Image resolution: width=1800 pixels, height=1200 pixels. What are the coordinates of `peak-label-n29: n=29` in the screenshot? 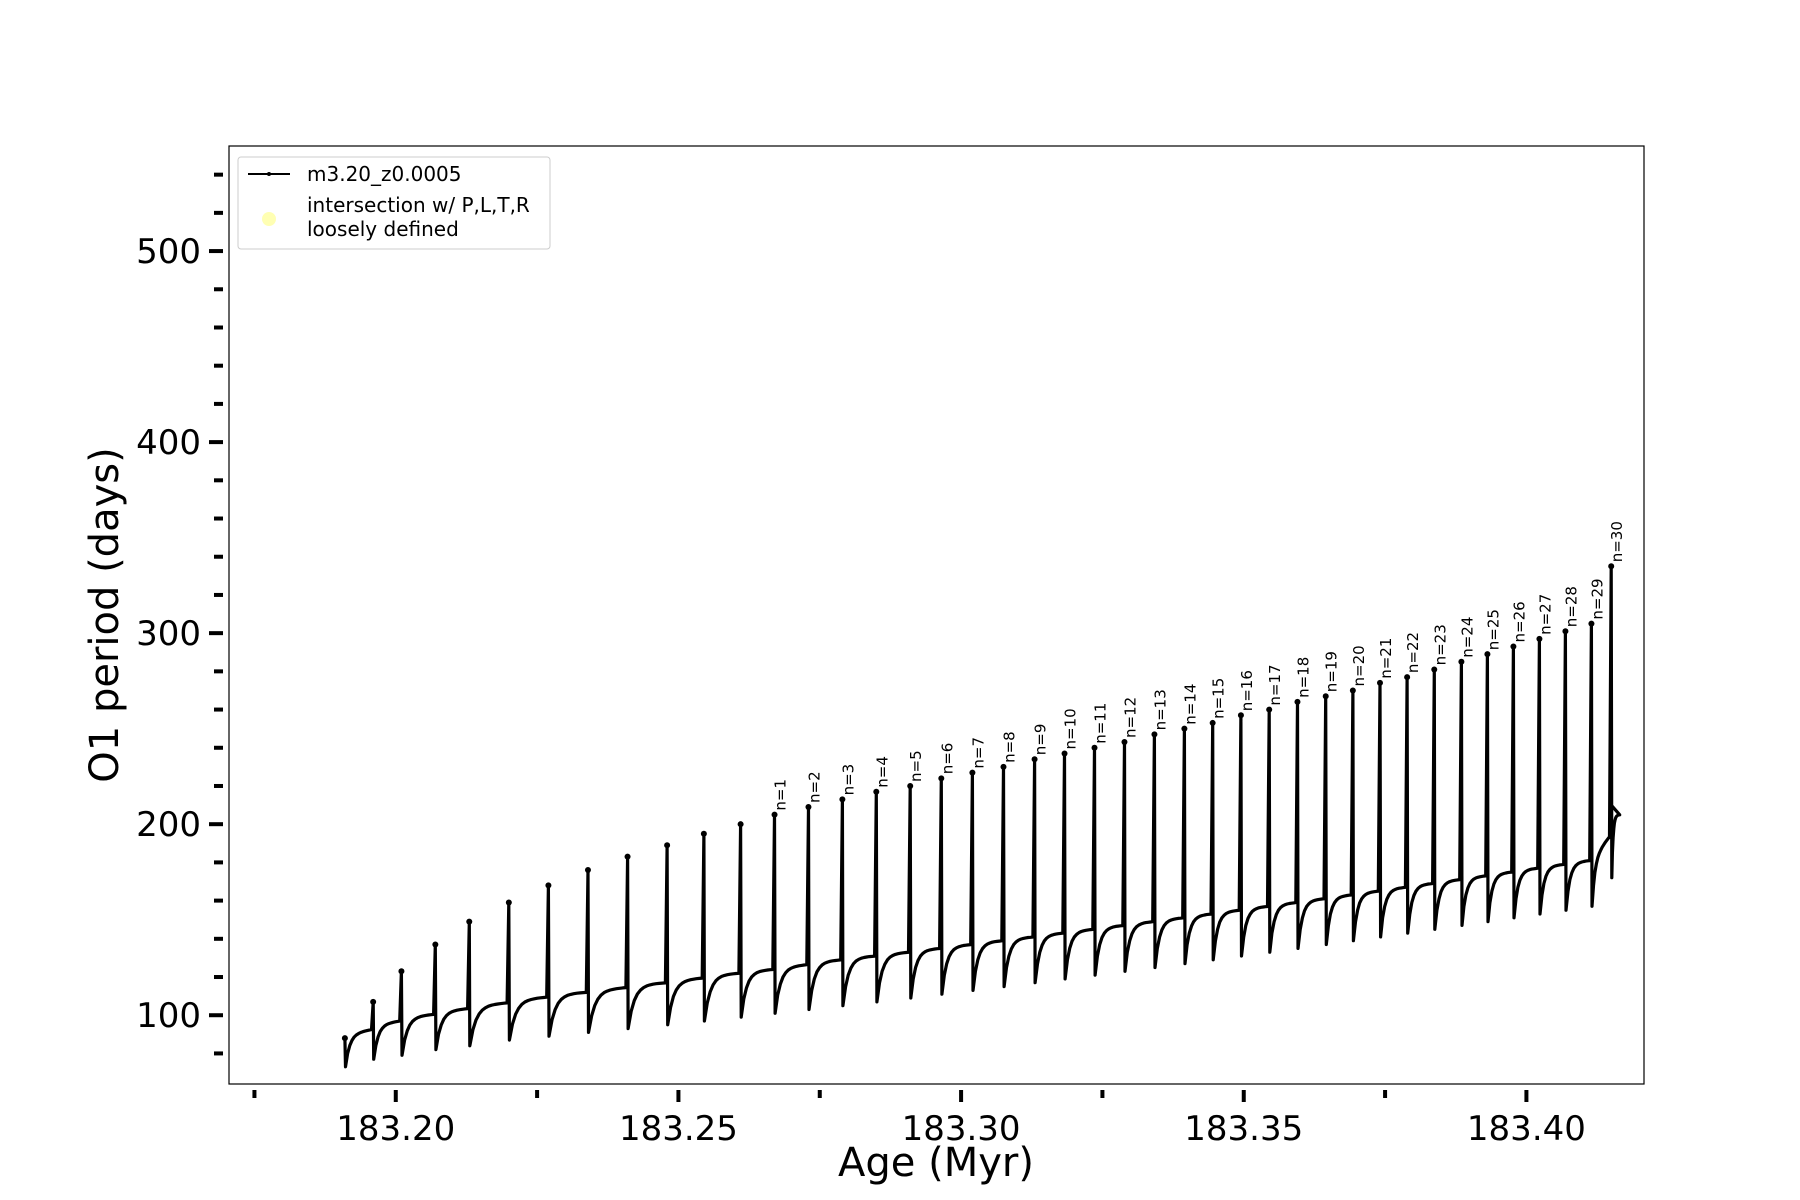 It's located at (1597, 598).